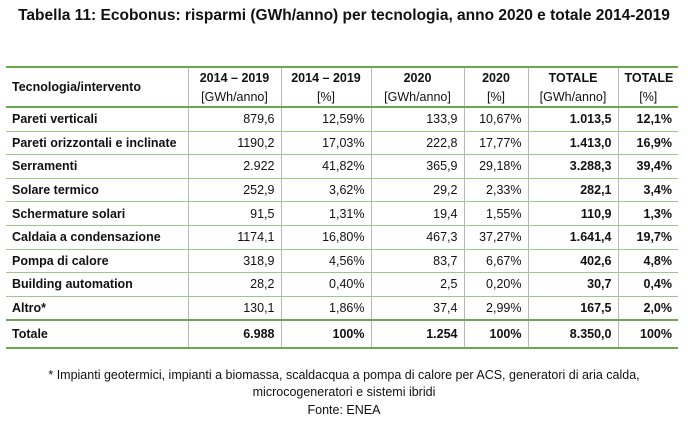 Image resolution: width=688 pixels, height=425 pixels. Describe the element at coordinates (648, 309) in the screenshot. I see `cell-total-pct: 2,0%` at that location.